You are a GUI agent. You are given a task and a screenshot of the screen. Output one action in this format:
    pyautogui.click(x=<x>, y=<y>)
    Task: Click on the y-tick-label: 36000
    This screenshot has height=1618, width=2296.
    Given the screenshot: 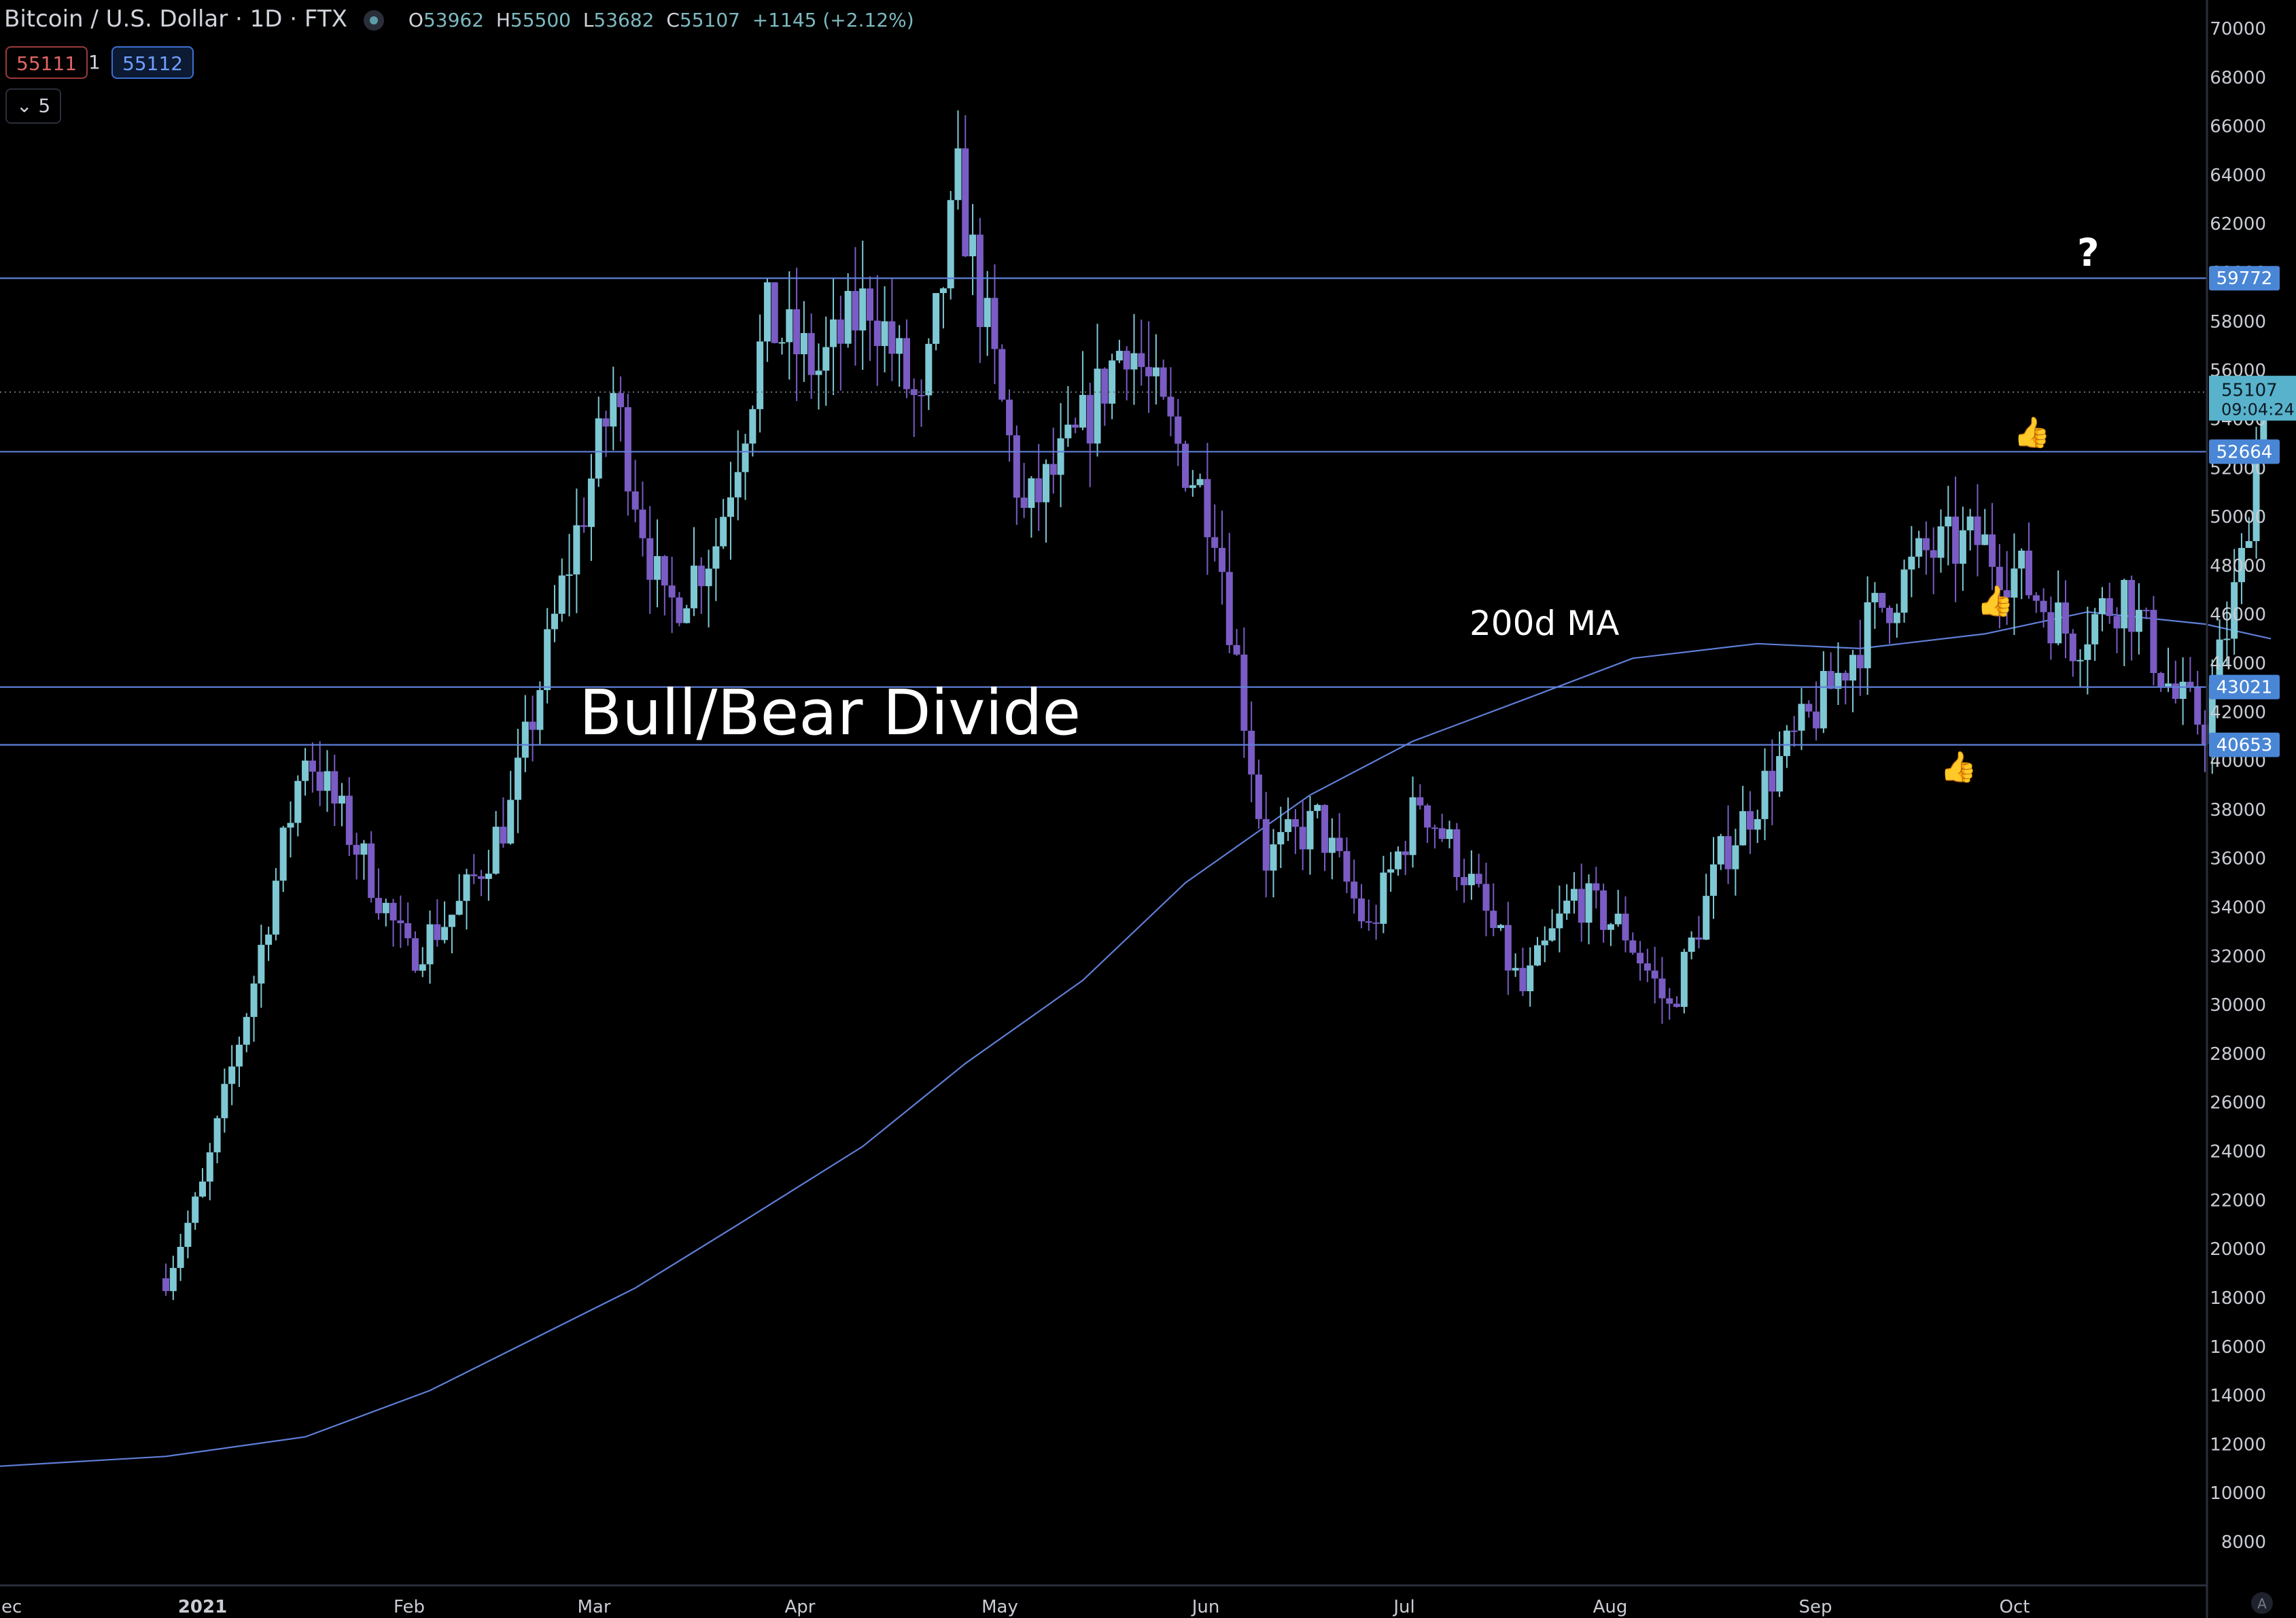 What is the action you would take?
    pyautogui.click(x=2238, y=859)
    